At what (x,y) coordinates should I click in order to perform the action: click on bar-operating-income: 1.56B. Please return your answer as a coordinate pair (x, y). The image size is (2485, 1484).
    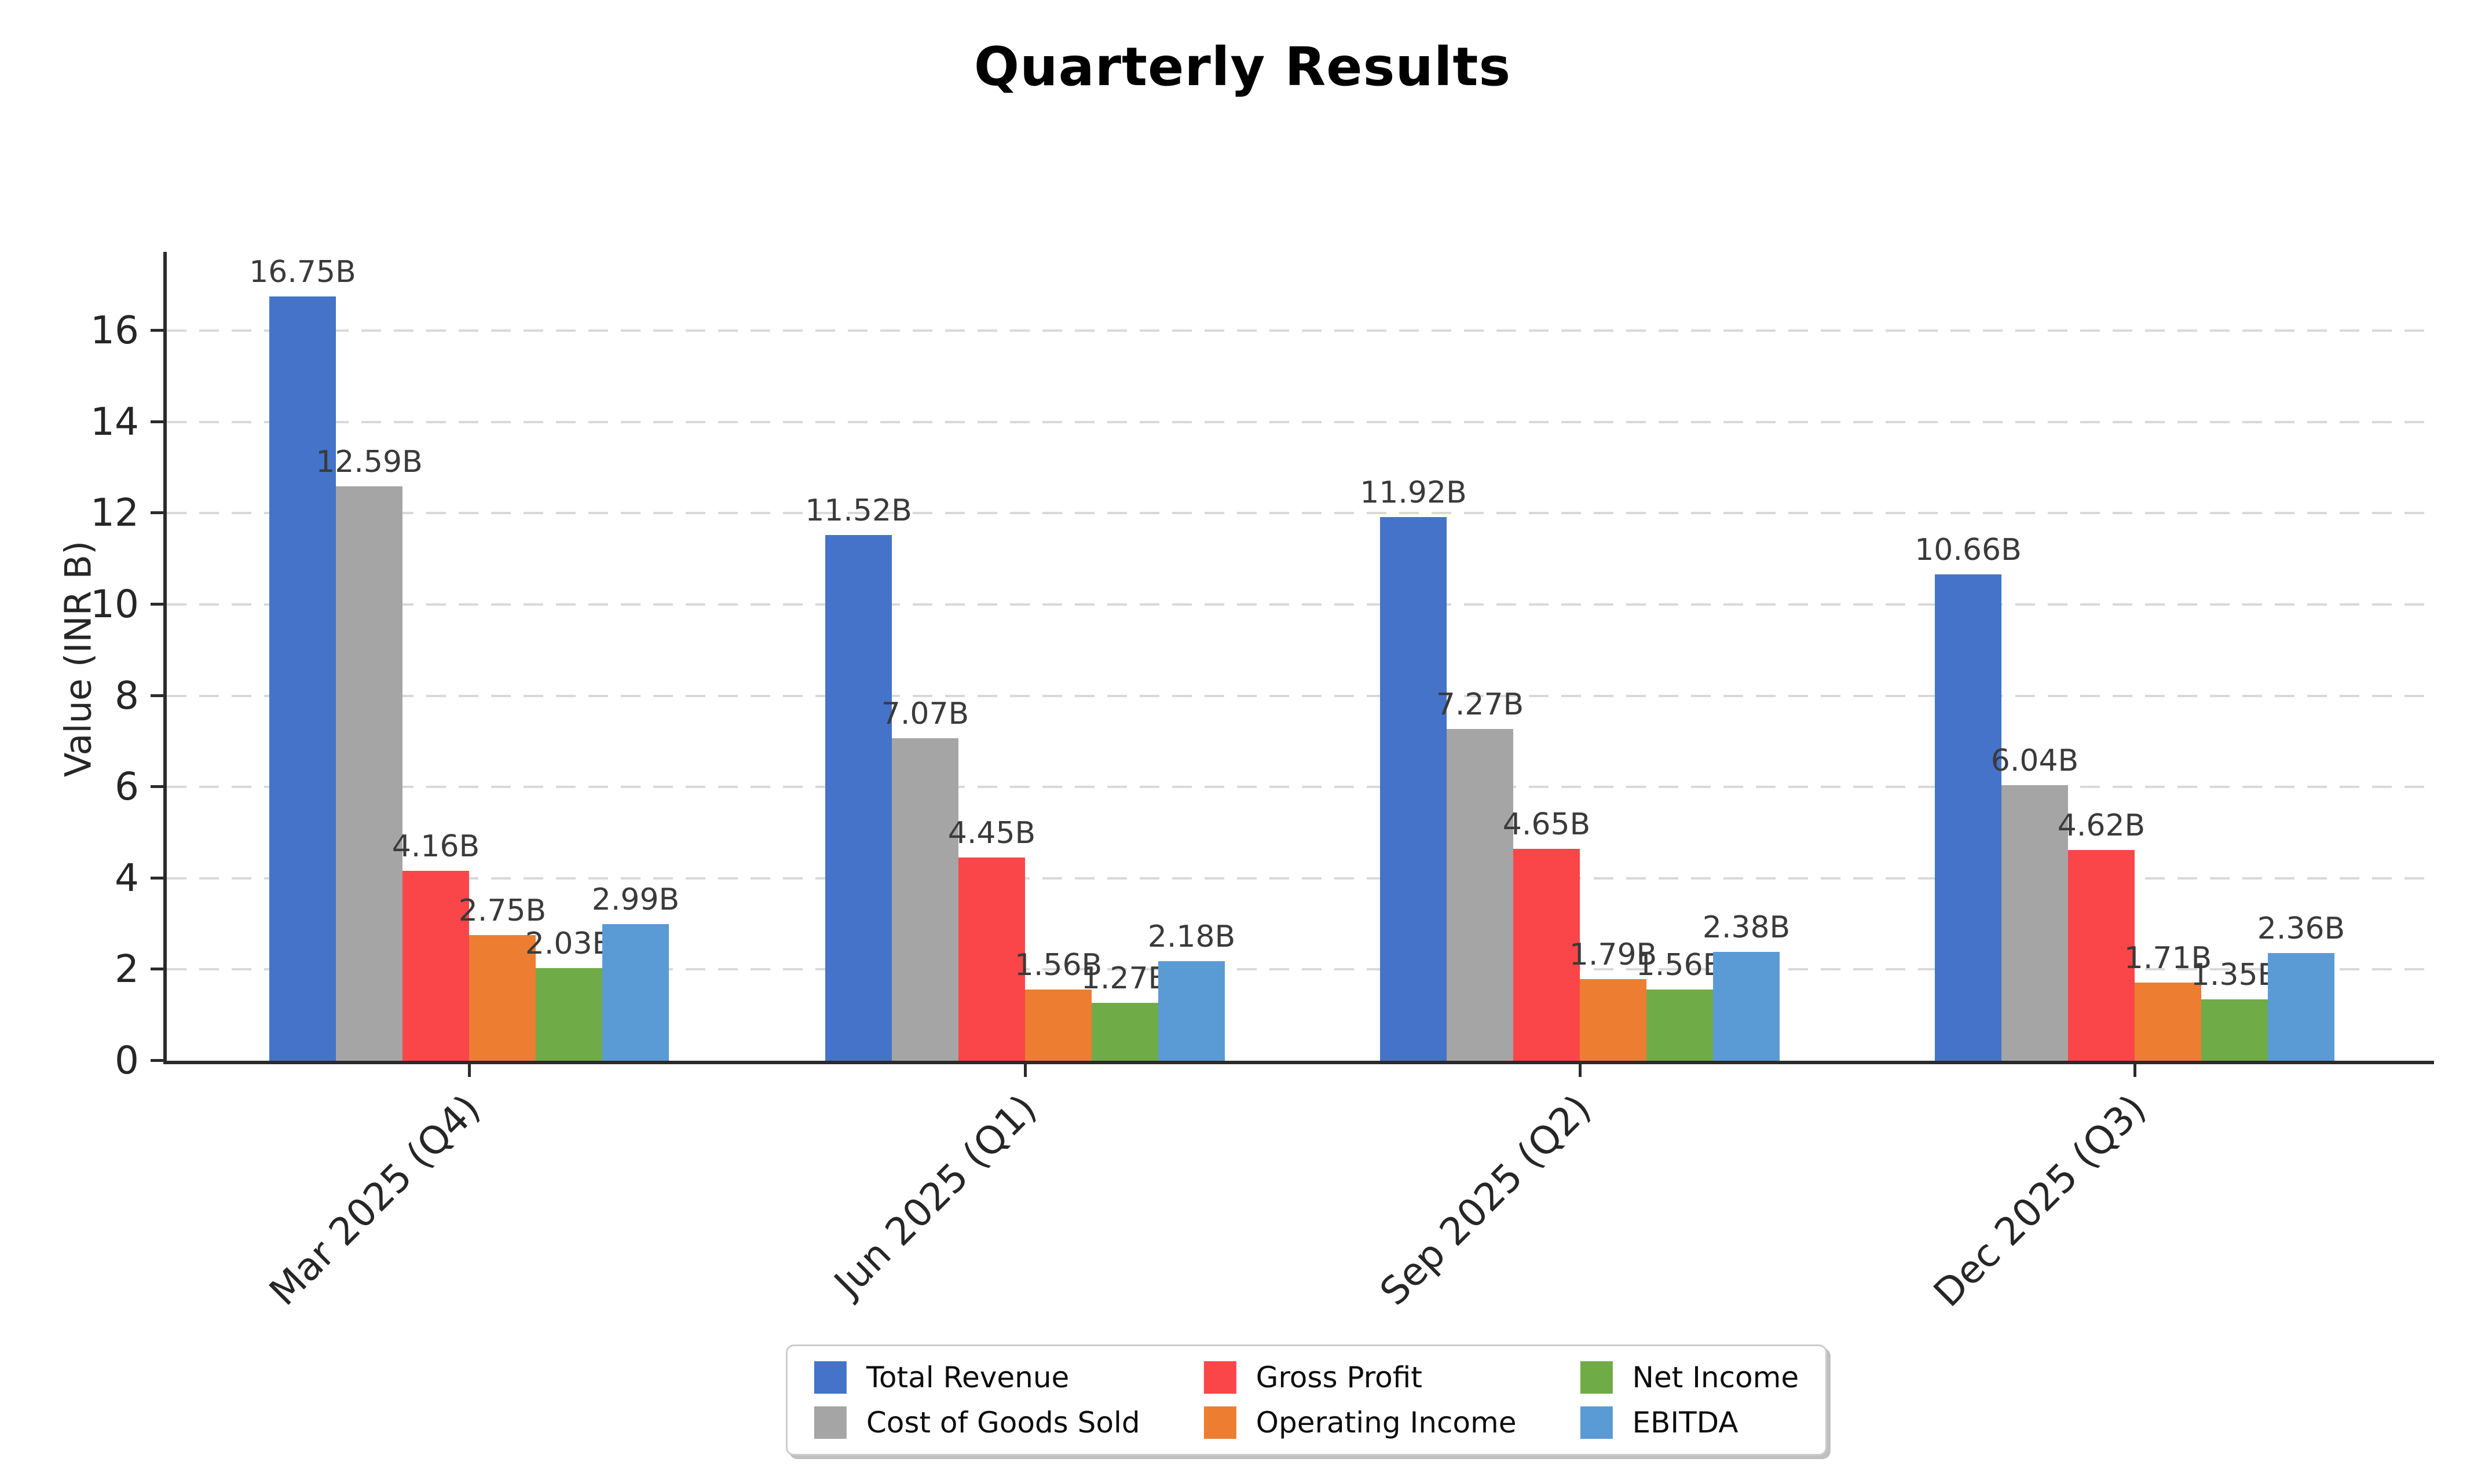
    Looking at the image, I should click on (1058, 1005).